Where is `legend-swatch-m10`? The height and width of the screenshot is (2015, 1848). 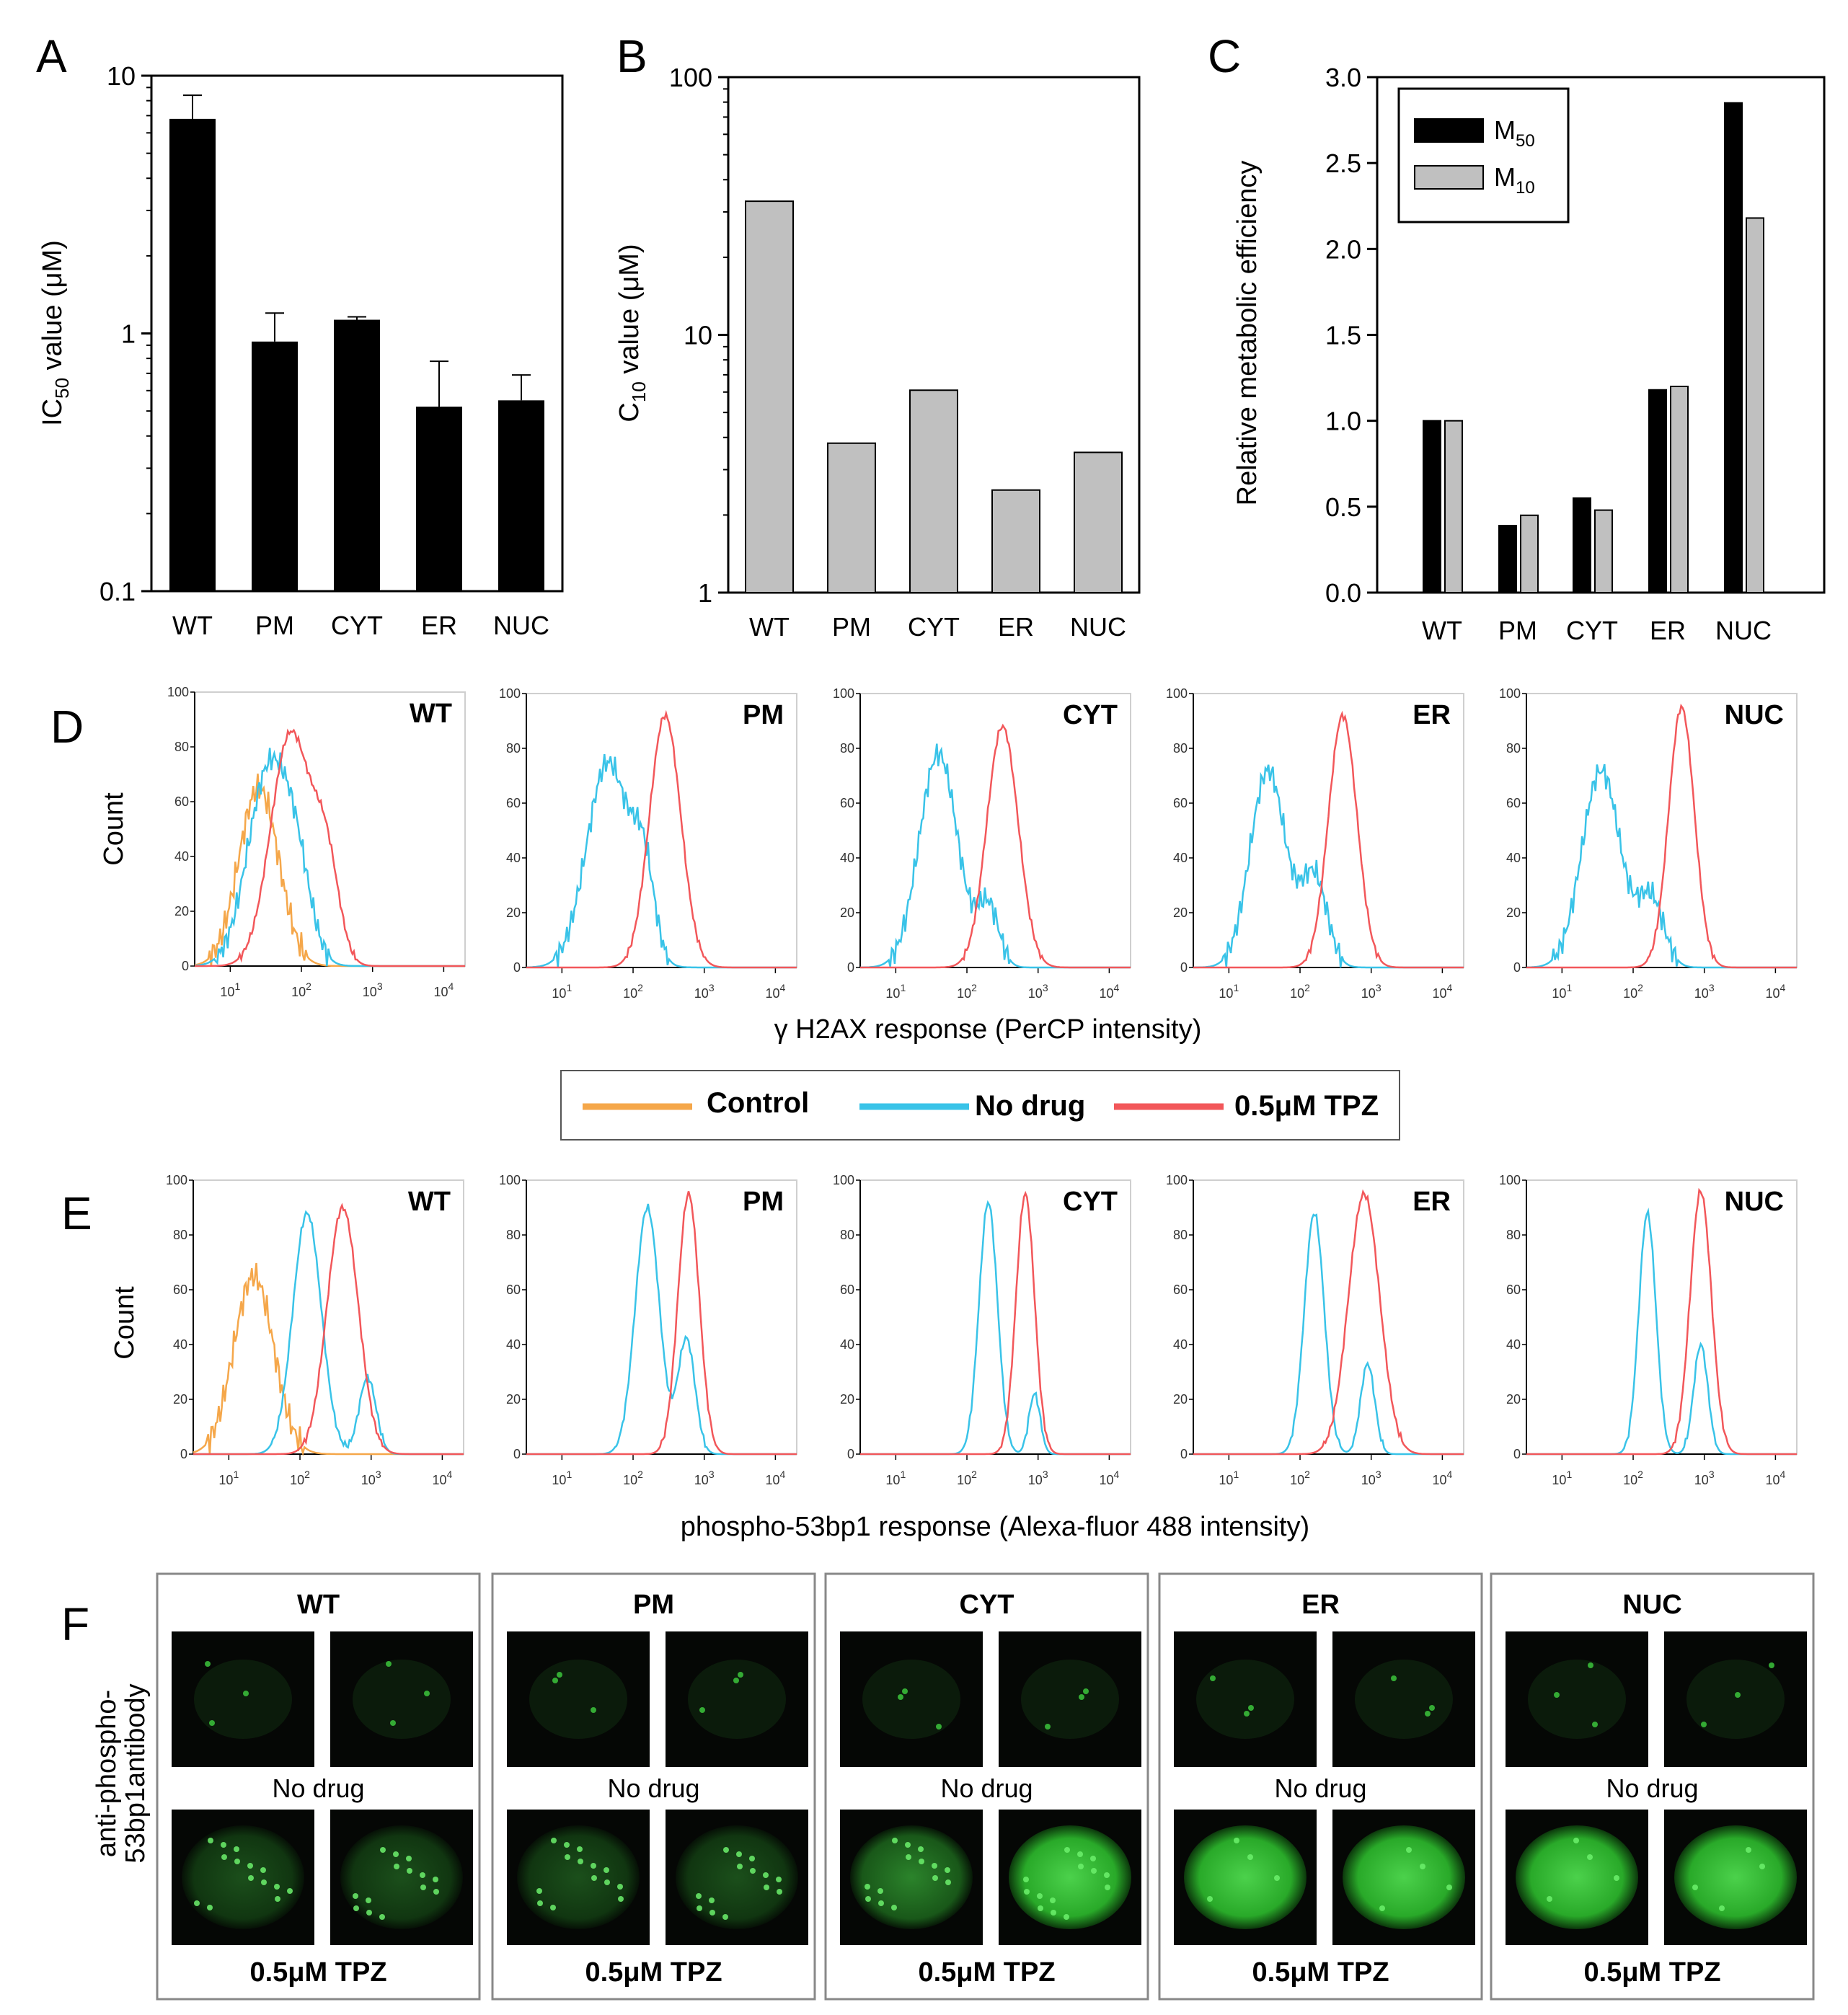
legend-swatch-m10 is located at coordinates (1449, 177).